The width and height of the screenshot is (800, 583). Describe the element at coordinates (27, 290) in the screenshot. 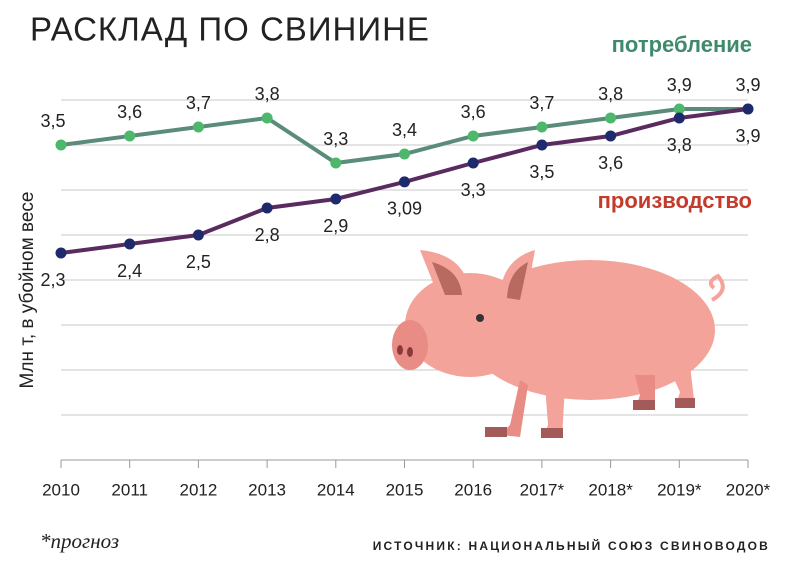

I see `y-axis-label: Млн т, в убойном весе` at that location.